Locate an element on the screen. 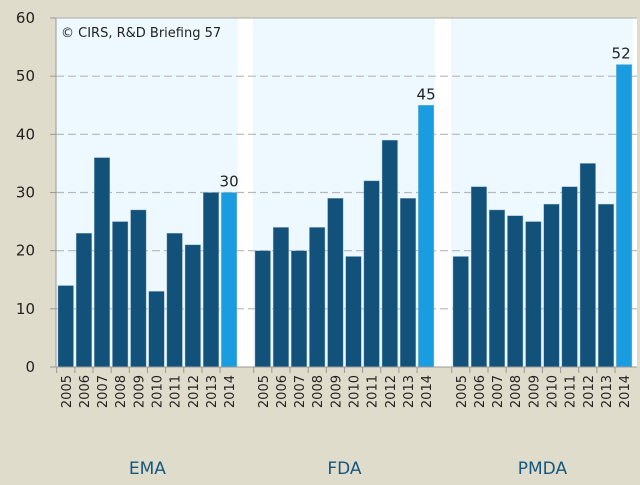 Image resolution: width=640 pixels, height=485 pixels. bar-pmda-2005 is located at coordinates (460, 312).